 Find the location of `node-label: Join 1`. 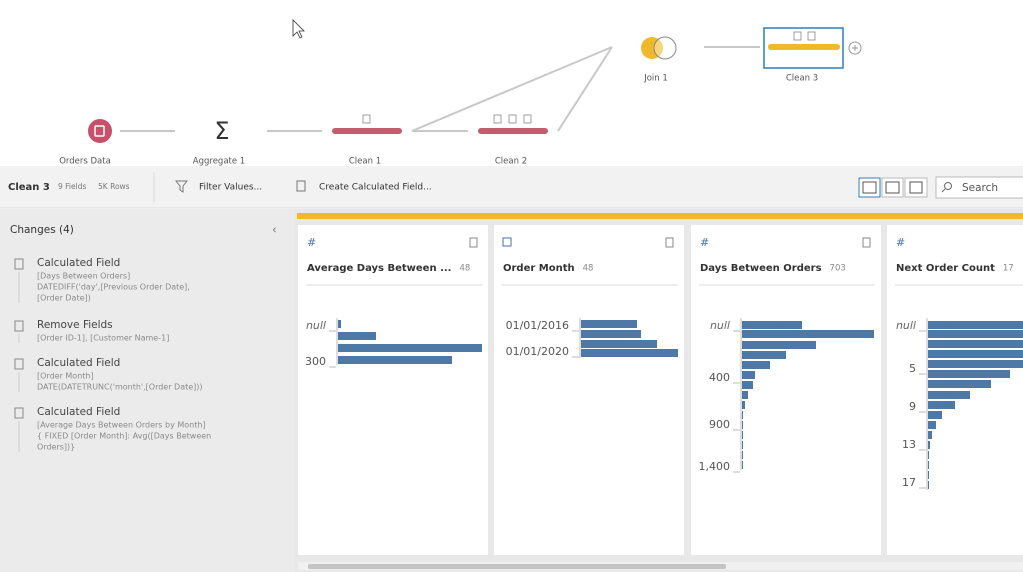

node-label: Join 1 is located at coordinates (655, 79).